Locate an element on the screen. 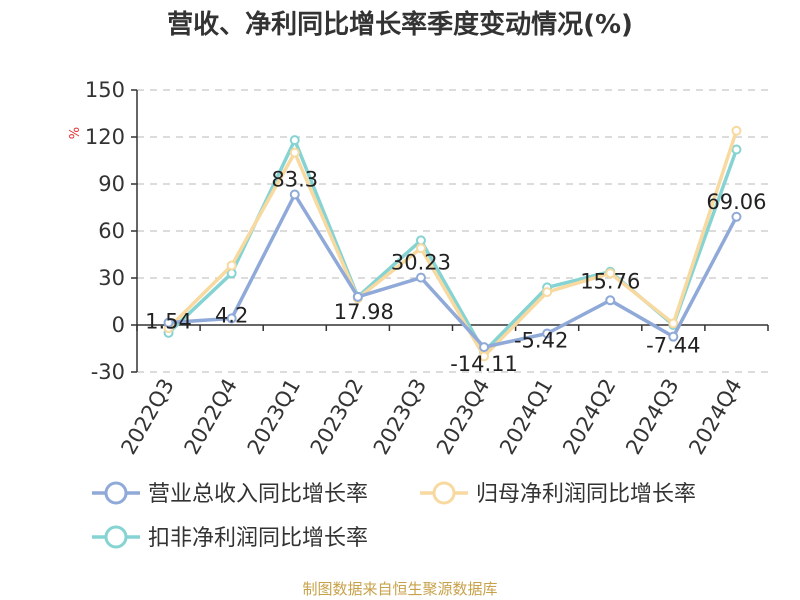 This screenshot has width=800, height=600. y-tick-label: 120 is located at coordinates (105, 137).